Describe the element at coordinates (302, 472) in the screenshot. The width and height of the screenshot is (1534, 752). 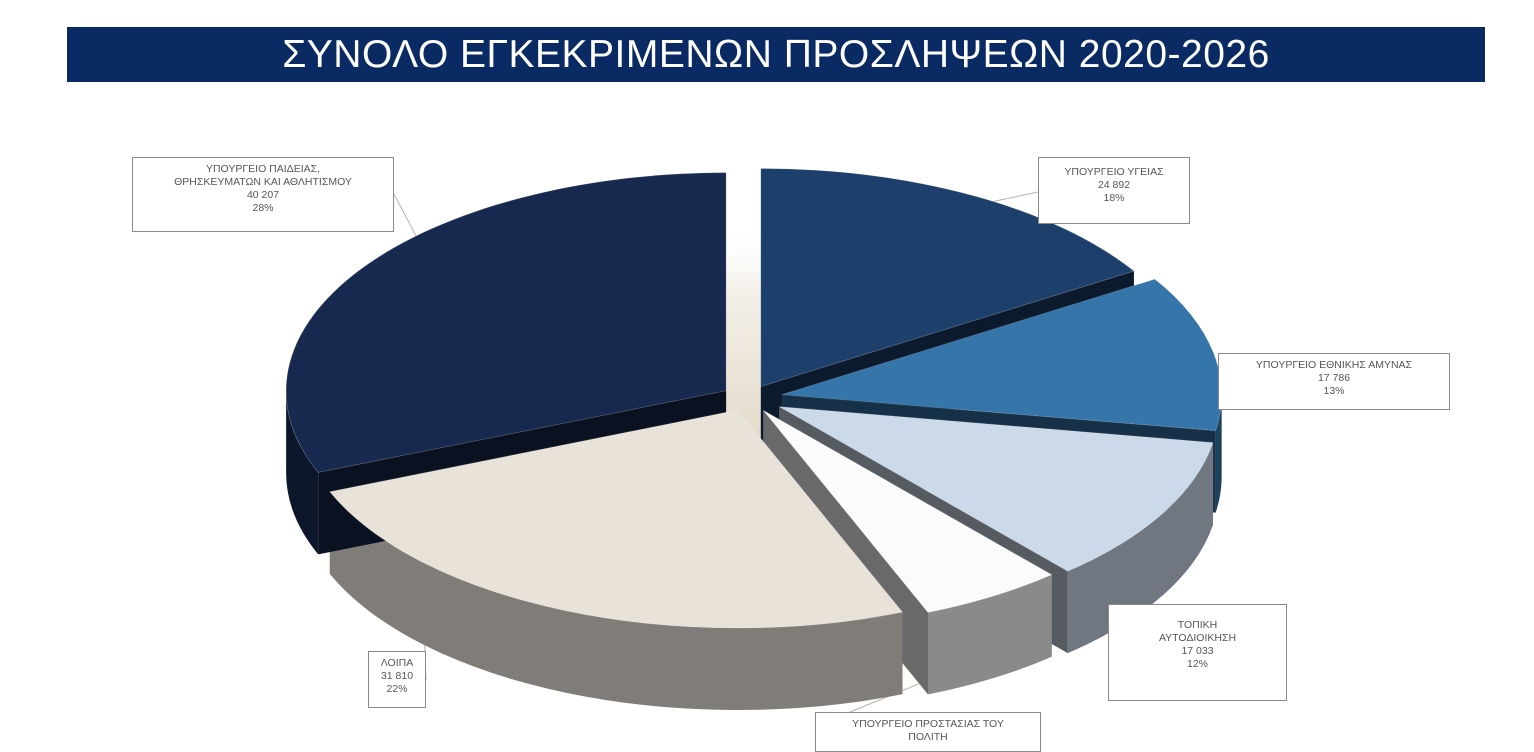
I see `slice-wall-paideias` at that location.